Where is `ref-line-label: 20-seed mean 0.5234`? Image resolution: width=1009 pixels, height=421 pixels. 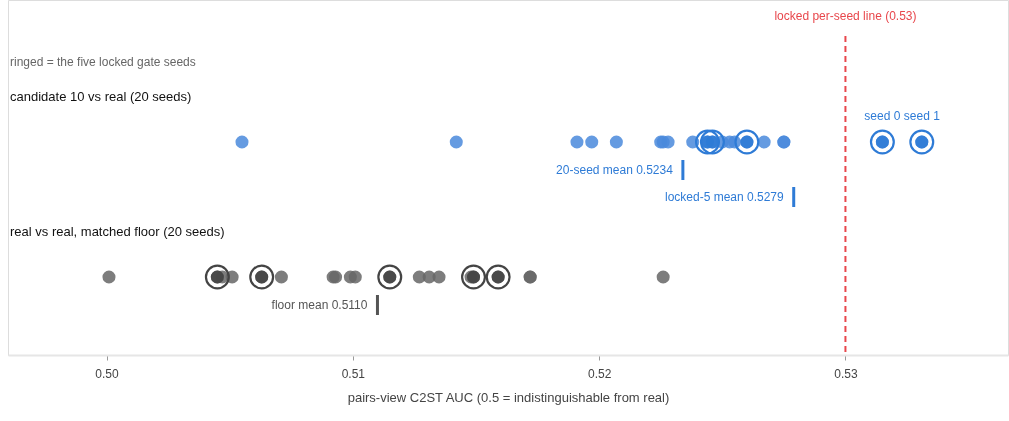 ref-line-label: 20-seed mean 0.5234 is located at coordinates (615, 170).